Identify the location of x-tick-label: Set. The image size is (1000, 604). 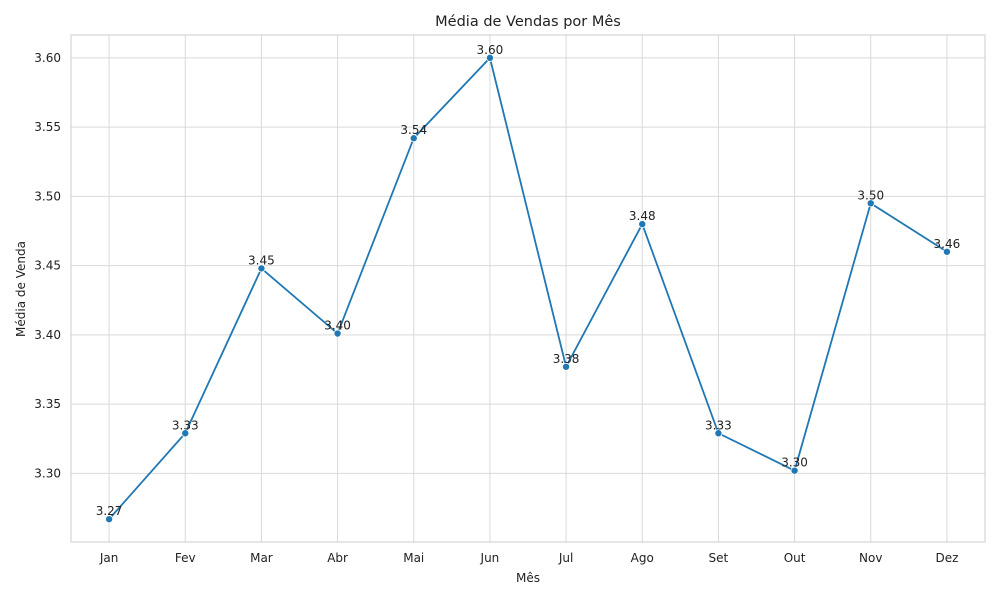
(719, 558).